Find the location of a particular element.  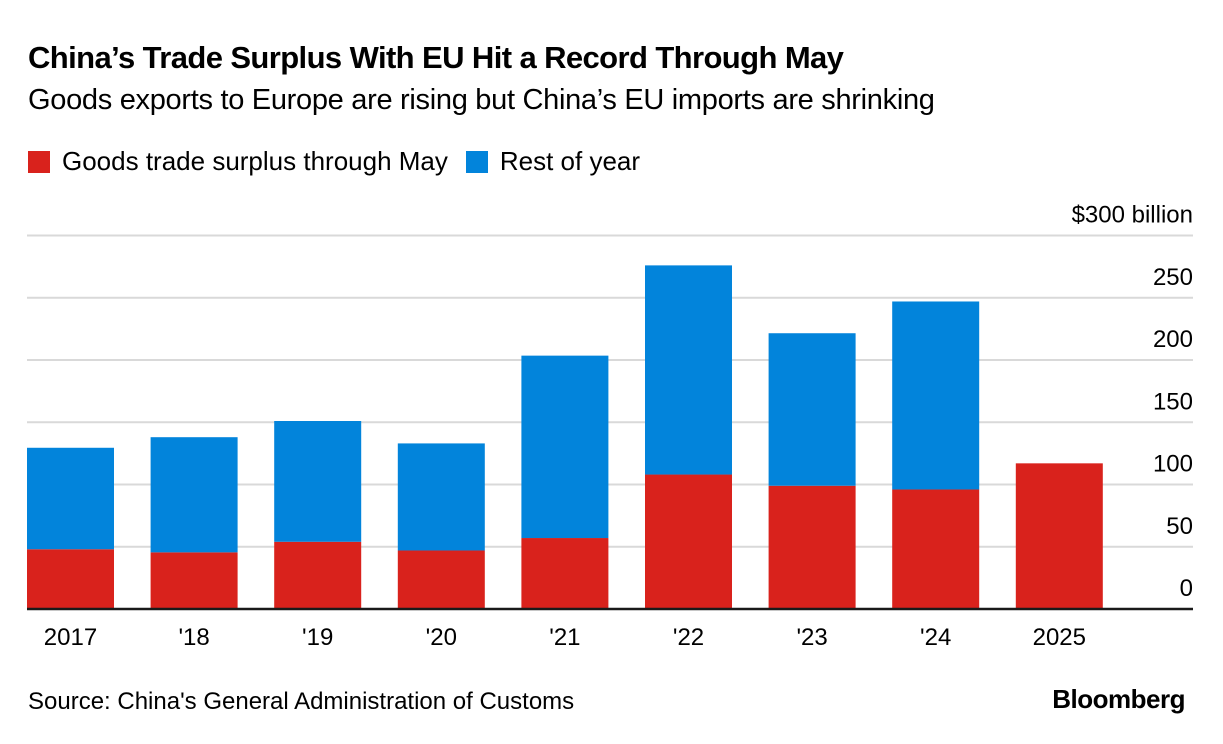

x-tick-label: 2025 is located at coordinates (1059, 637).